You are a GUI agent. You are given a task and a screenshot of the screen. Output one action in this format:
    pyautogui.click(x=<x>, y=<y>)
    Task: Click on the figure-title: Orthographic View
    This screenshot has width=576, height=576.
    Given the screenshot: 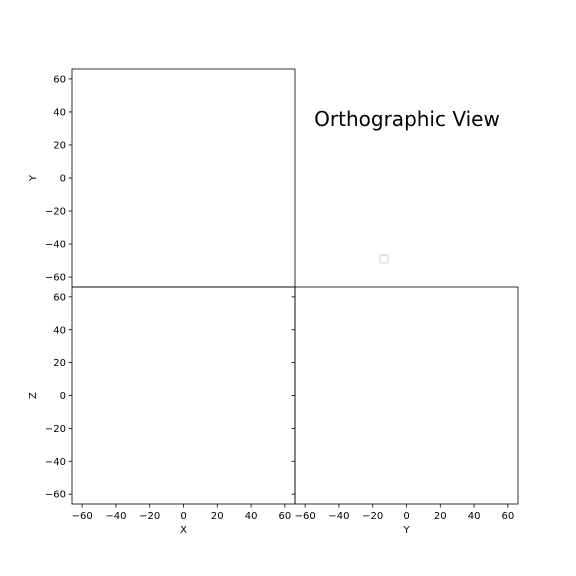 What is the action you would take?
    pyautogui.click(x=407, y=119)
    